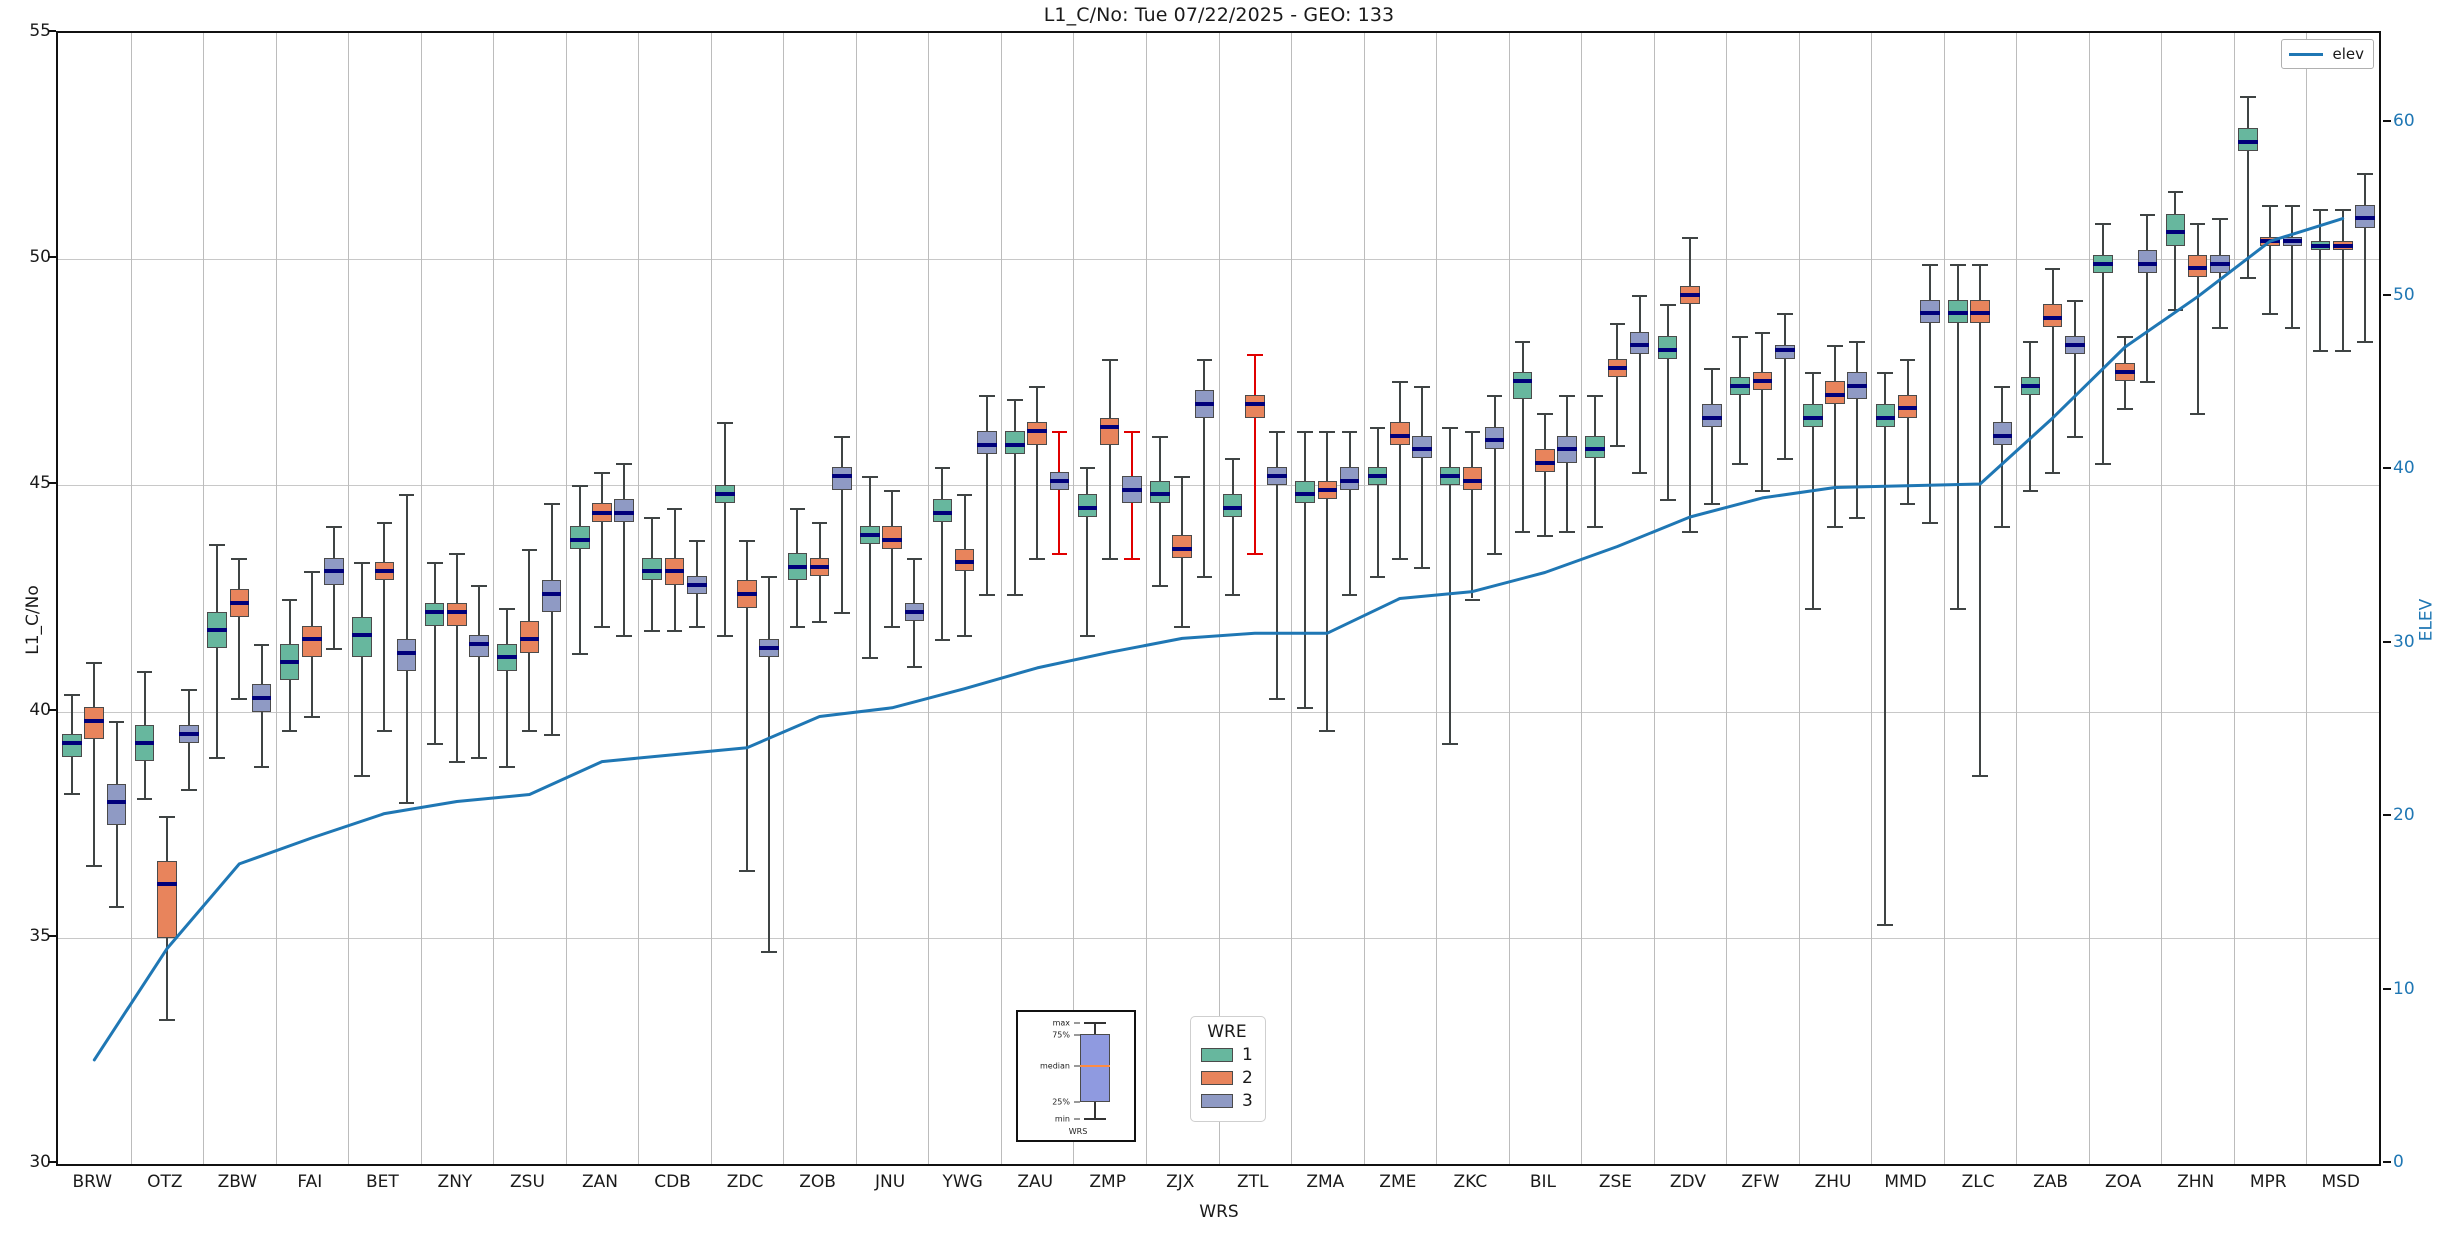  Describe the element at coordinates (1217, 1078) in the screenshot. I see `wre-legend-swatch-icon` at that location.